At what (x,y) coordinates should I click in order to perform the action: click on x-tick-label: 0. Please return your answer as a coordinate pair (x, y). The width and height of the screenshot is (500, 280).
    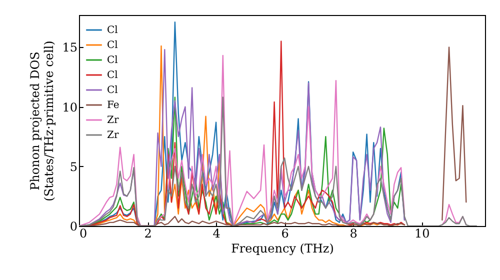
    Looking at the image, I should click on (84, 233).